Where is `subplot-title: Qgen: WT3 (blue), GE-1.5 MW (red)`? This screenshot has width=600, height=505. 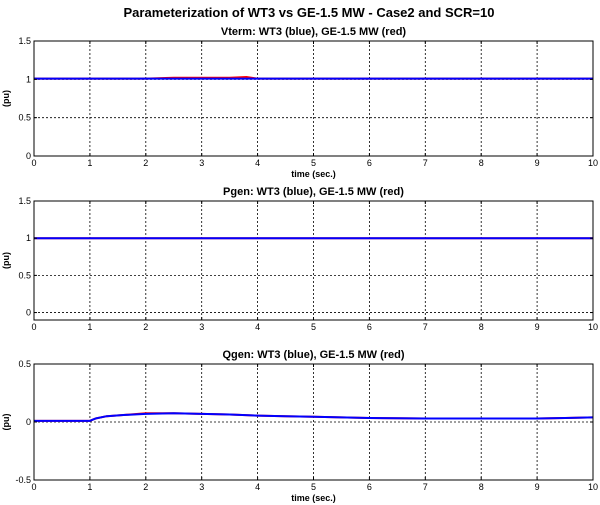 subplot-title: Qgen: WT3 (blue), GE-1.5 MW (red) is located at coordinates (313, 355).